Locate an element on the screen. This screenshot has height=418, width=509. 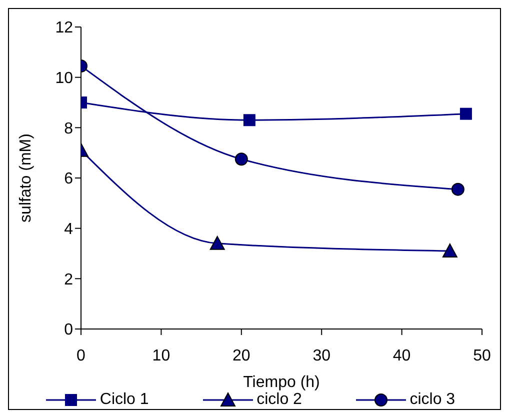
x-tick-label: 30 is located at coordinates (321, 355).